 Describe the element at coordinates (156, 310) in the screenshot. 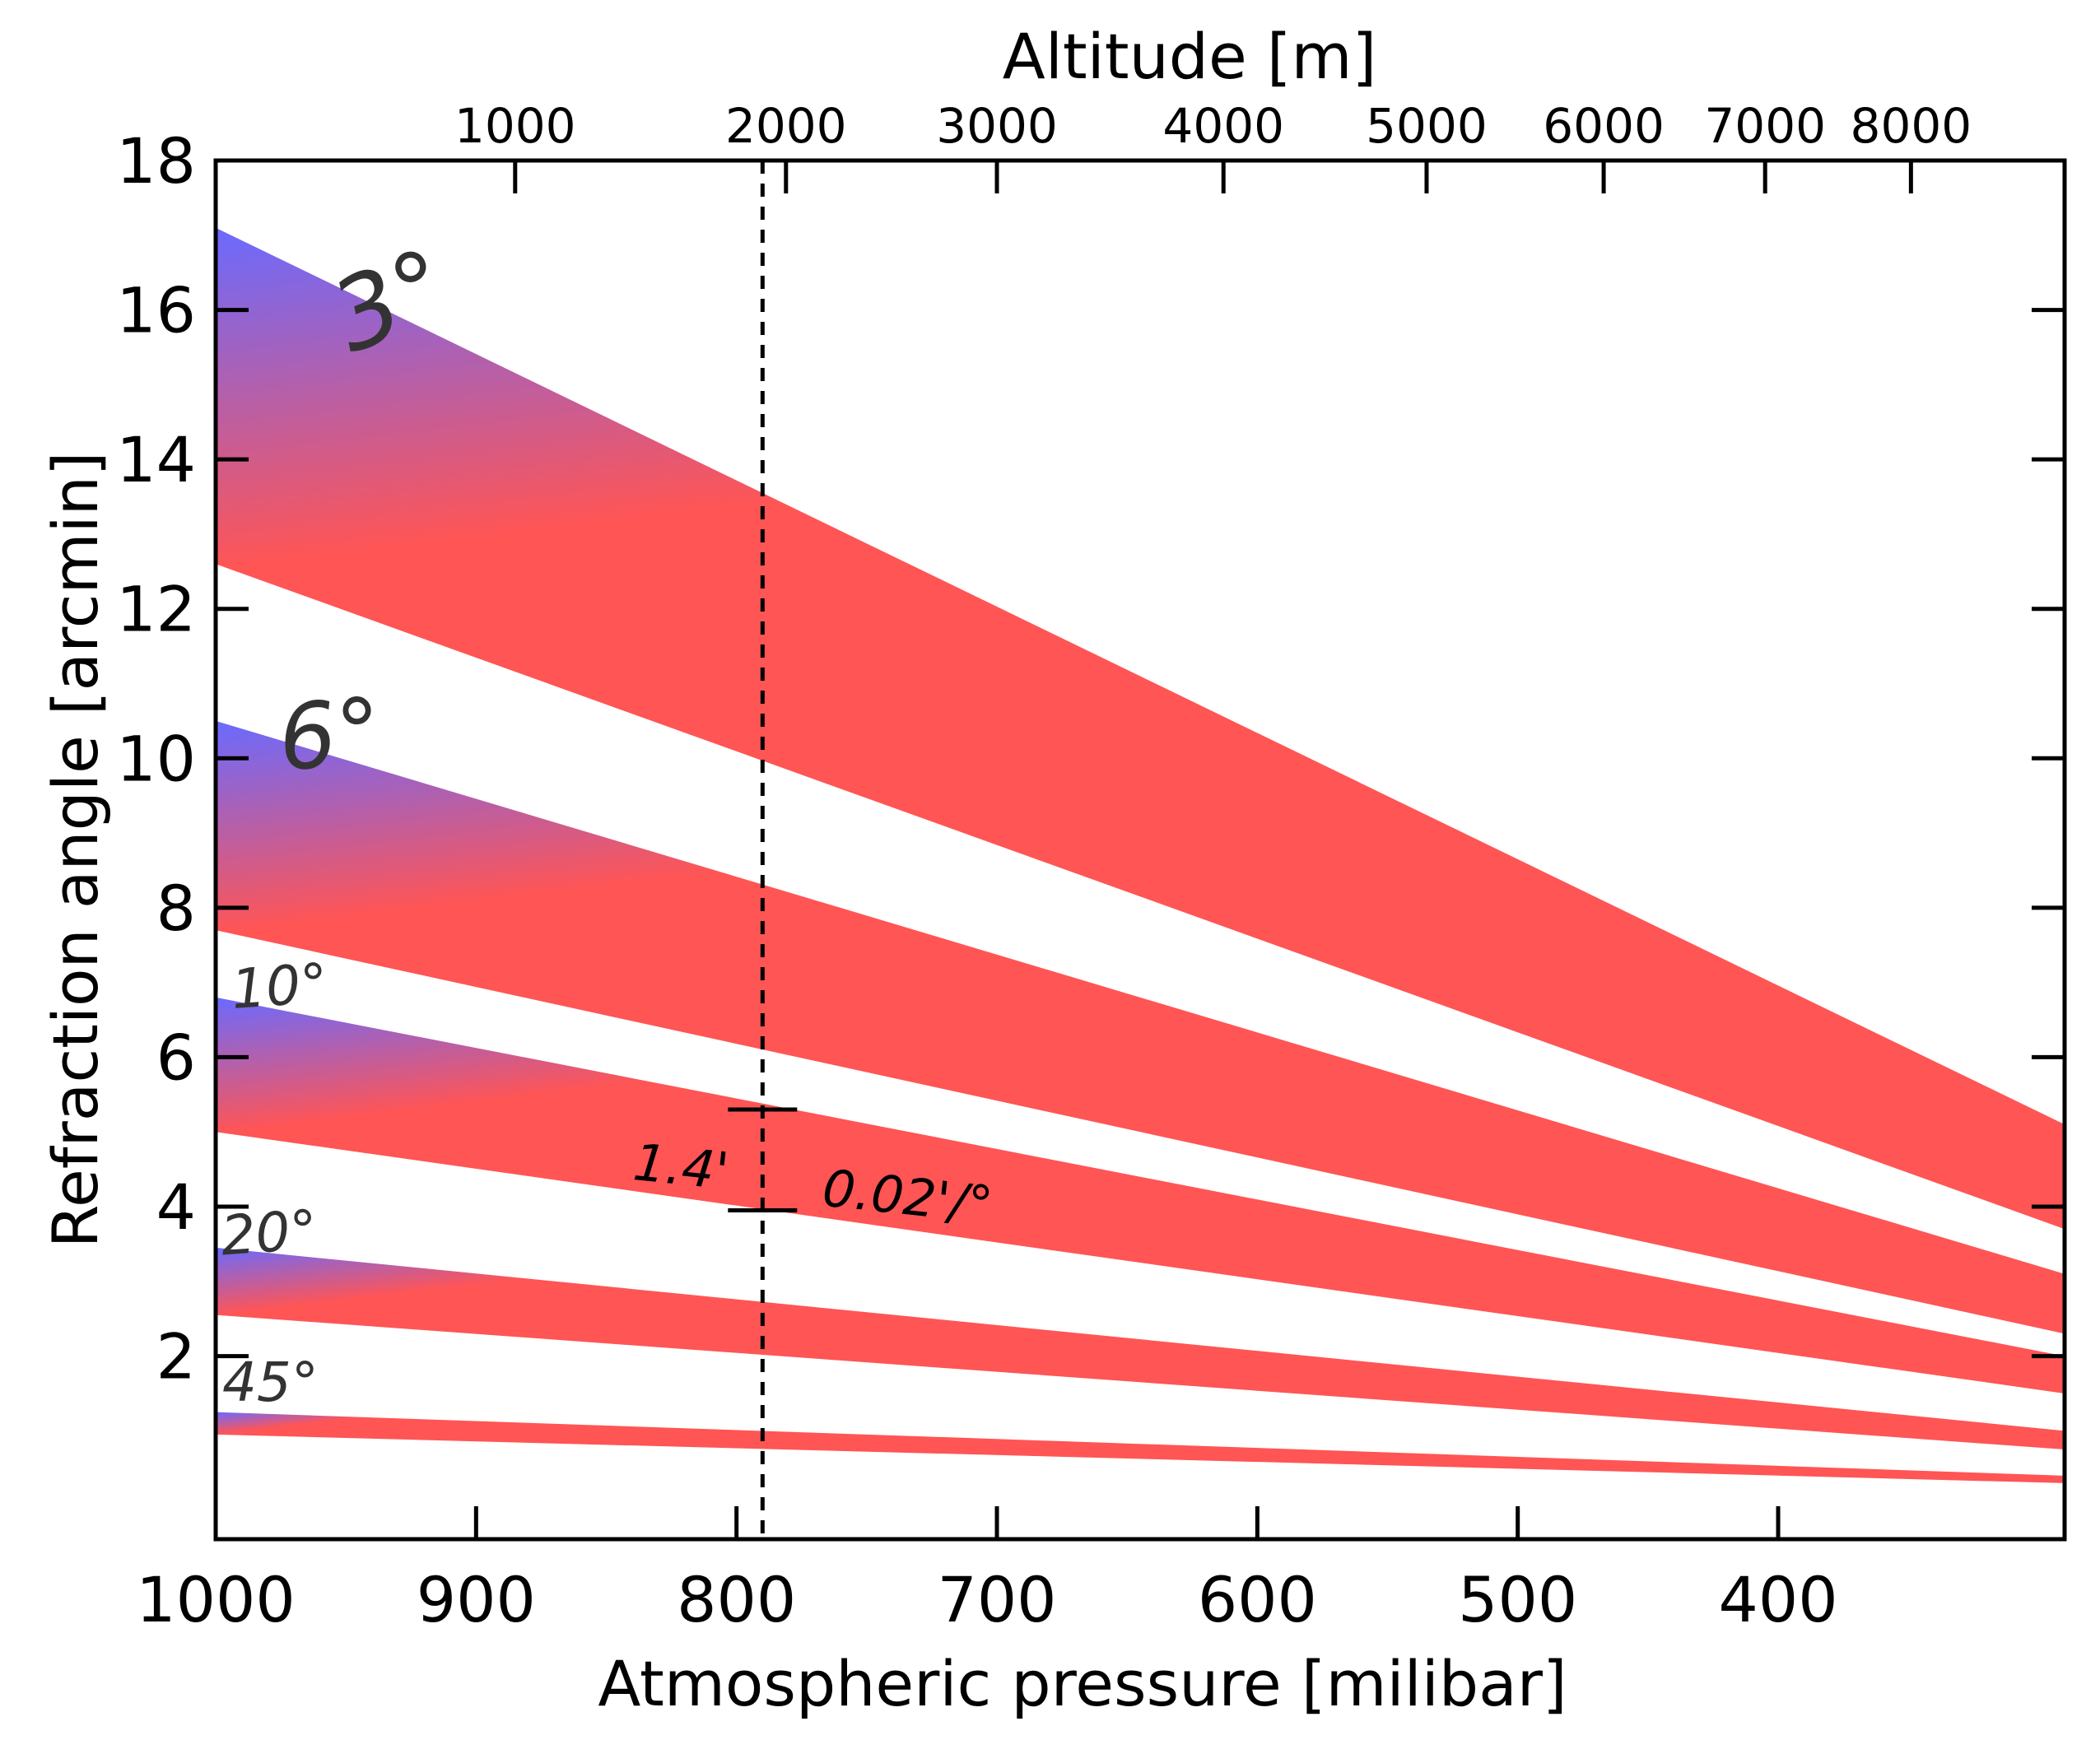

I see `y-tick-label: 16` at that location.